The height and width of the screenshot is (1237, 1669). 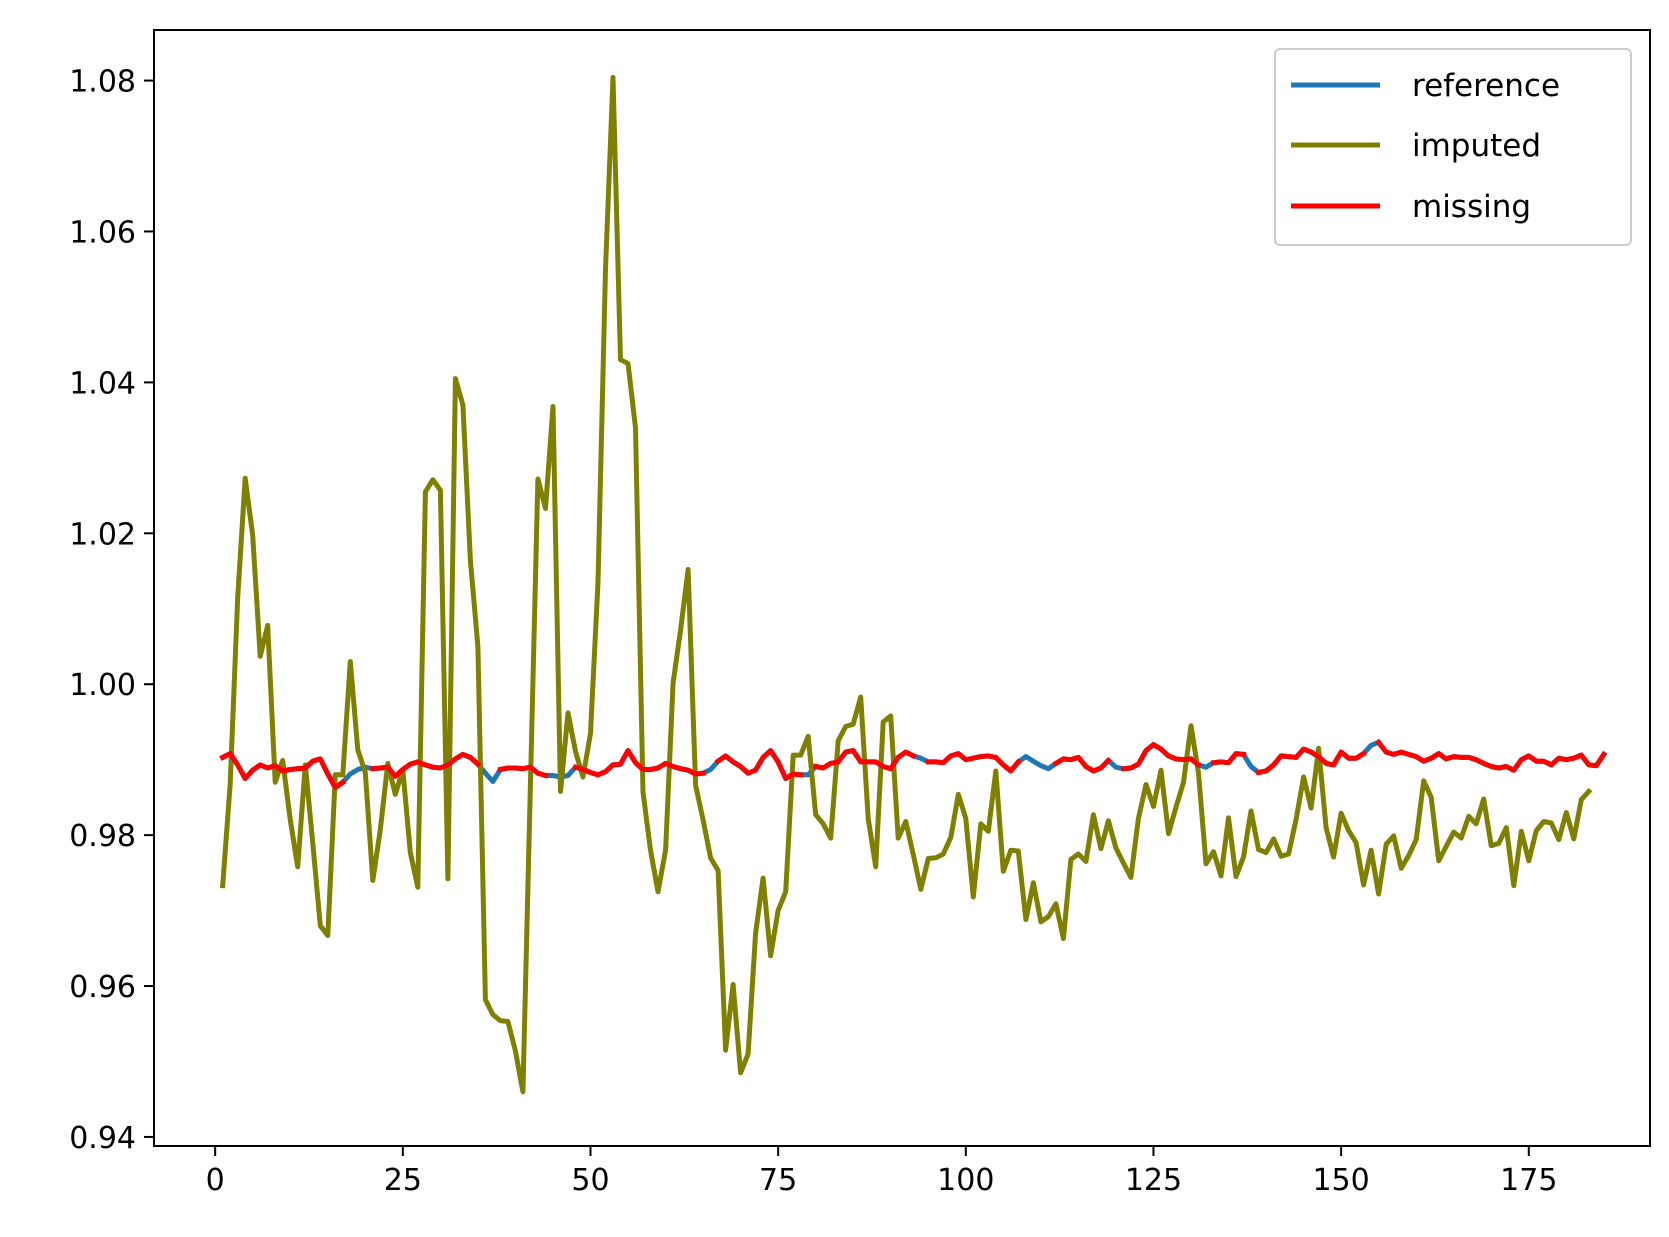 I want to click on y-tick-label: 1.02, so click(x=102, y=534).